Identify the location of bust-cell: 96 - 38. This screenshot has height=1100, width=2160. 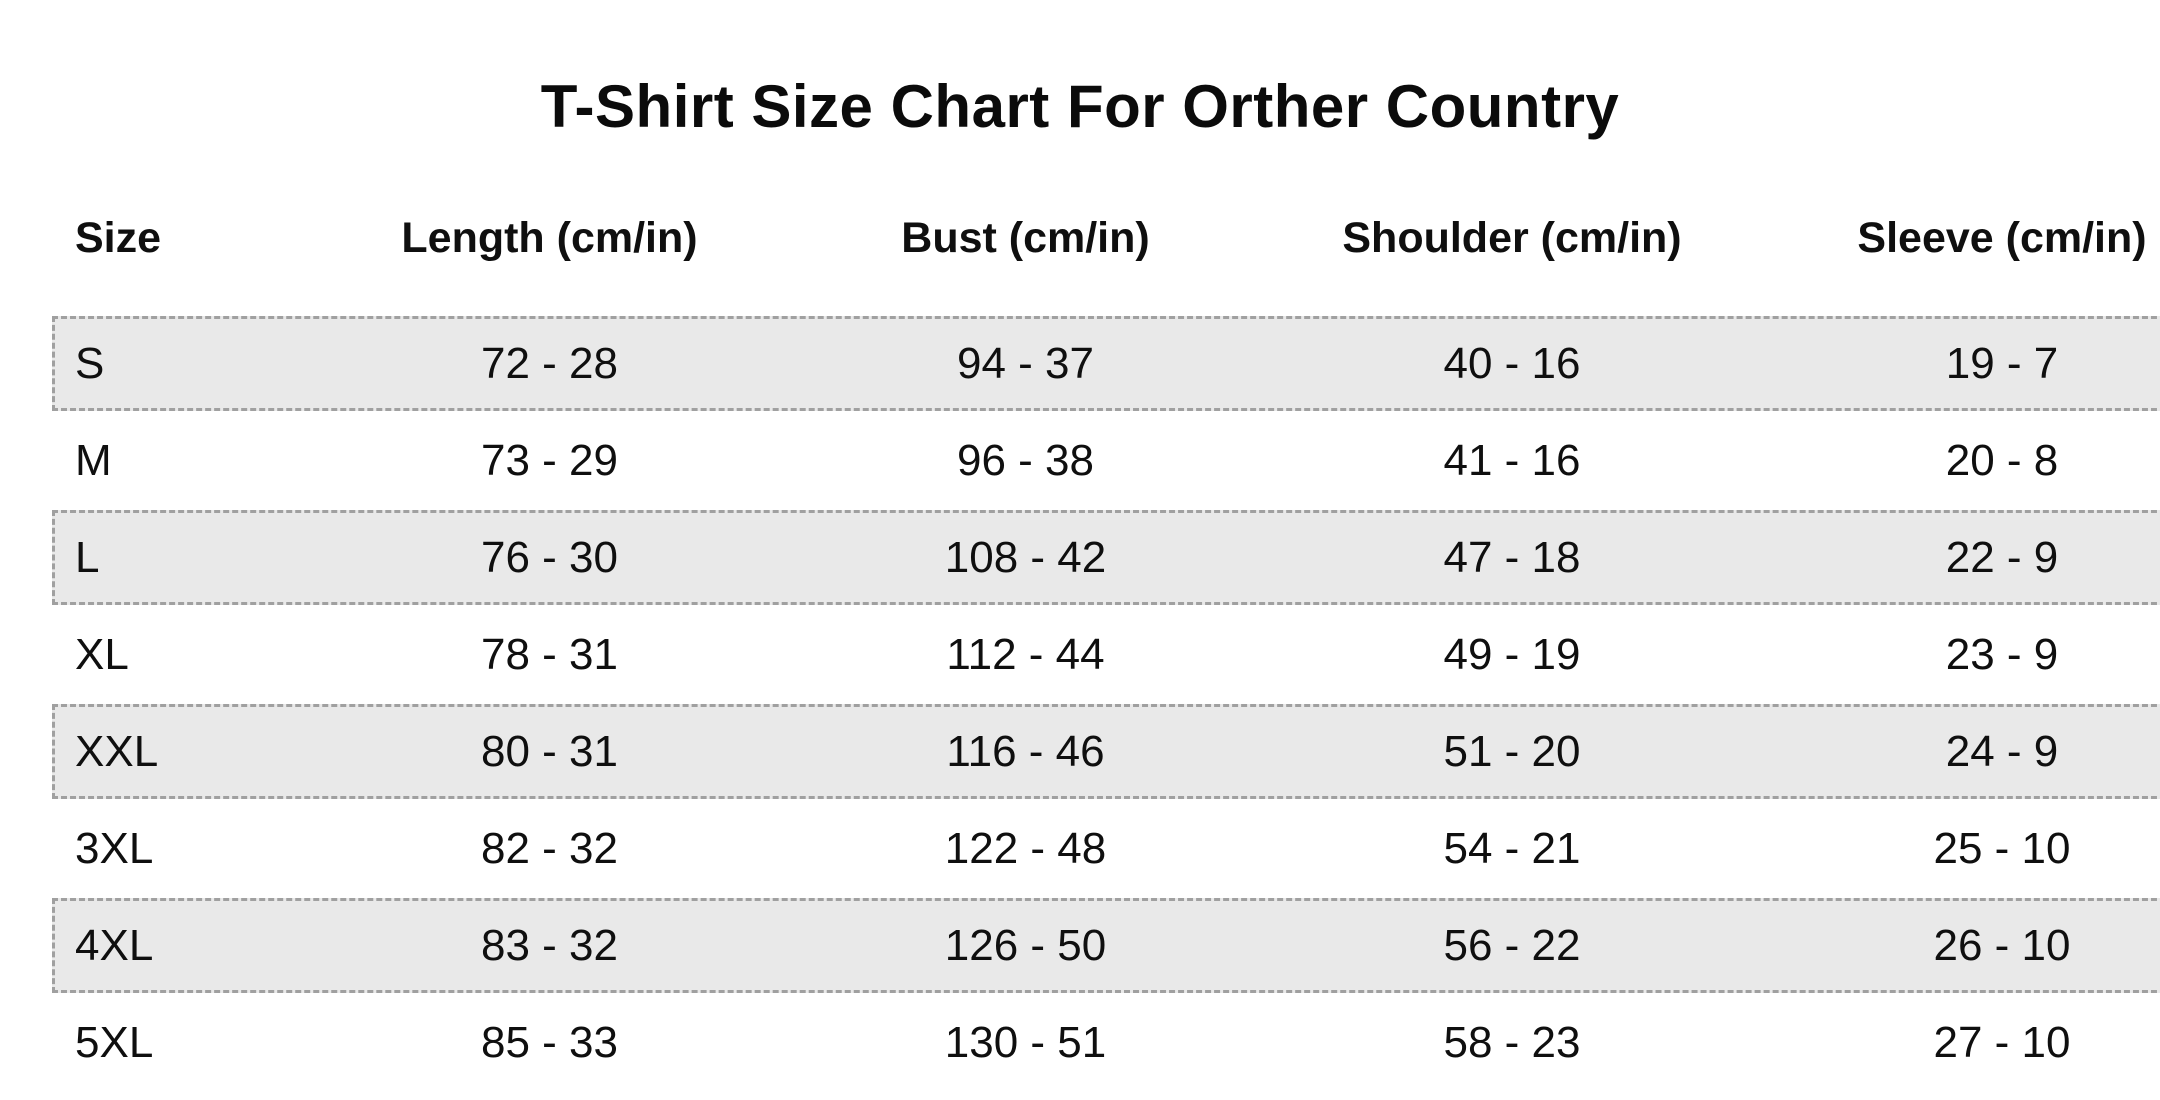
(1025, 460).